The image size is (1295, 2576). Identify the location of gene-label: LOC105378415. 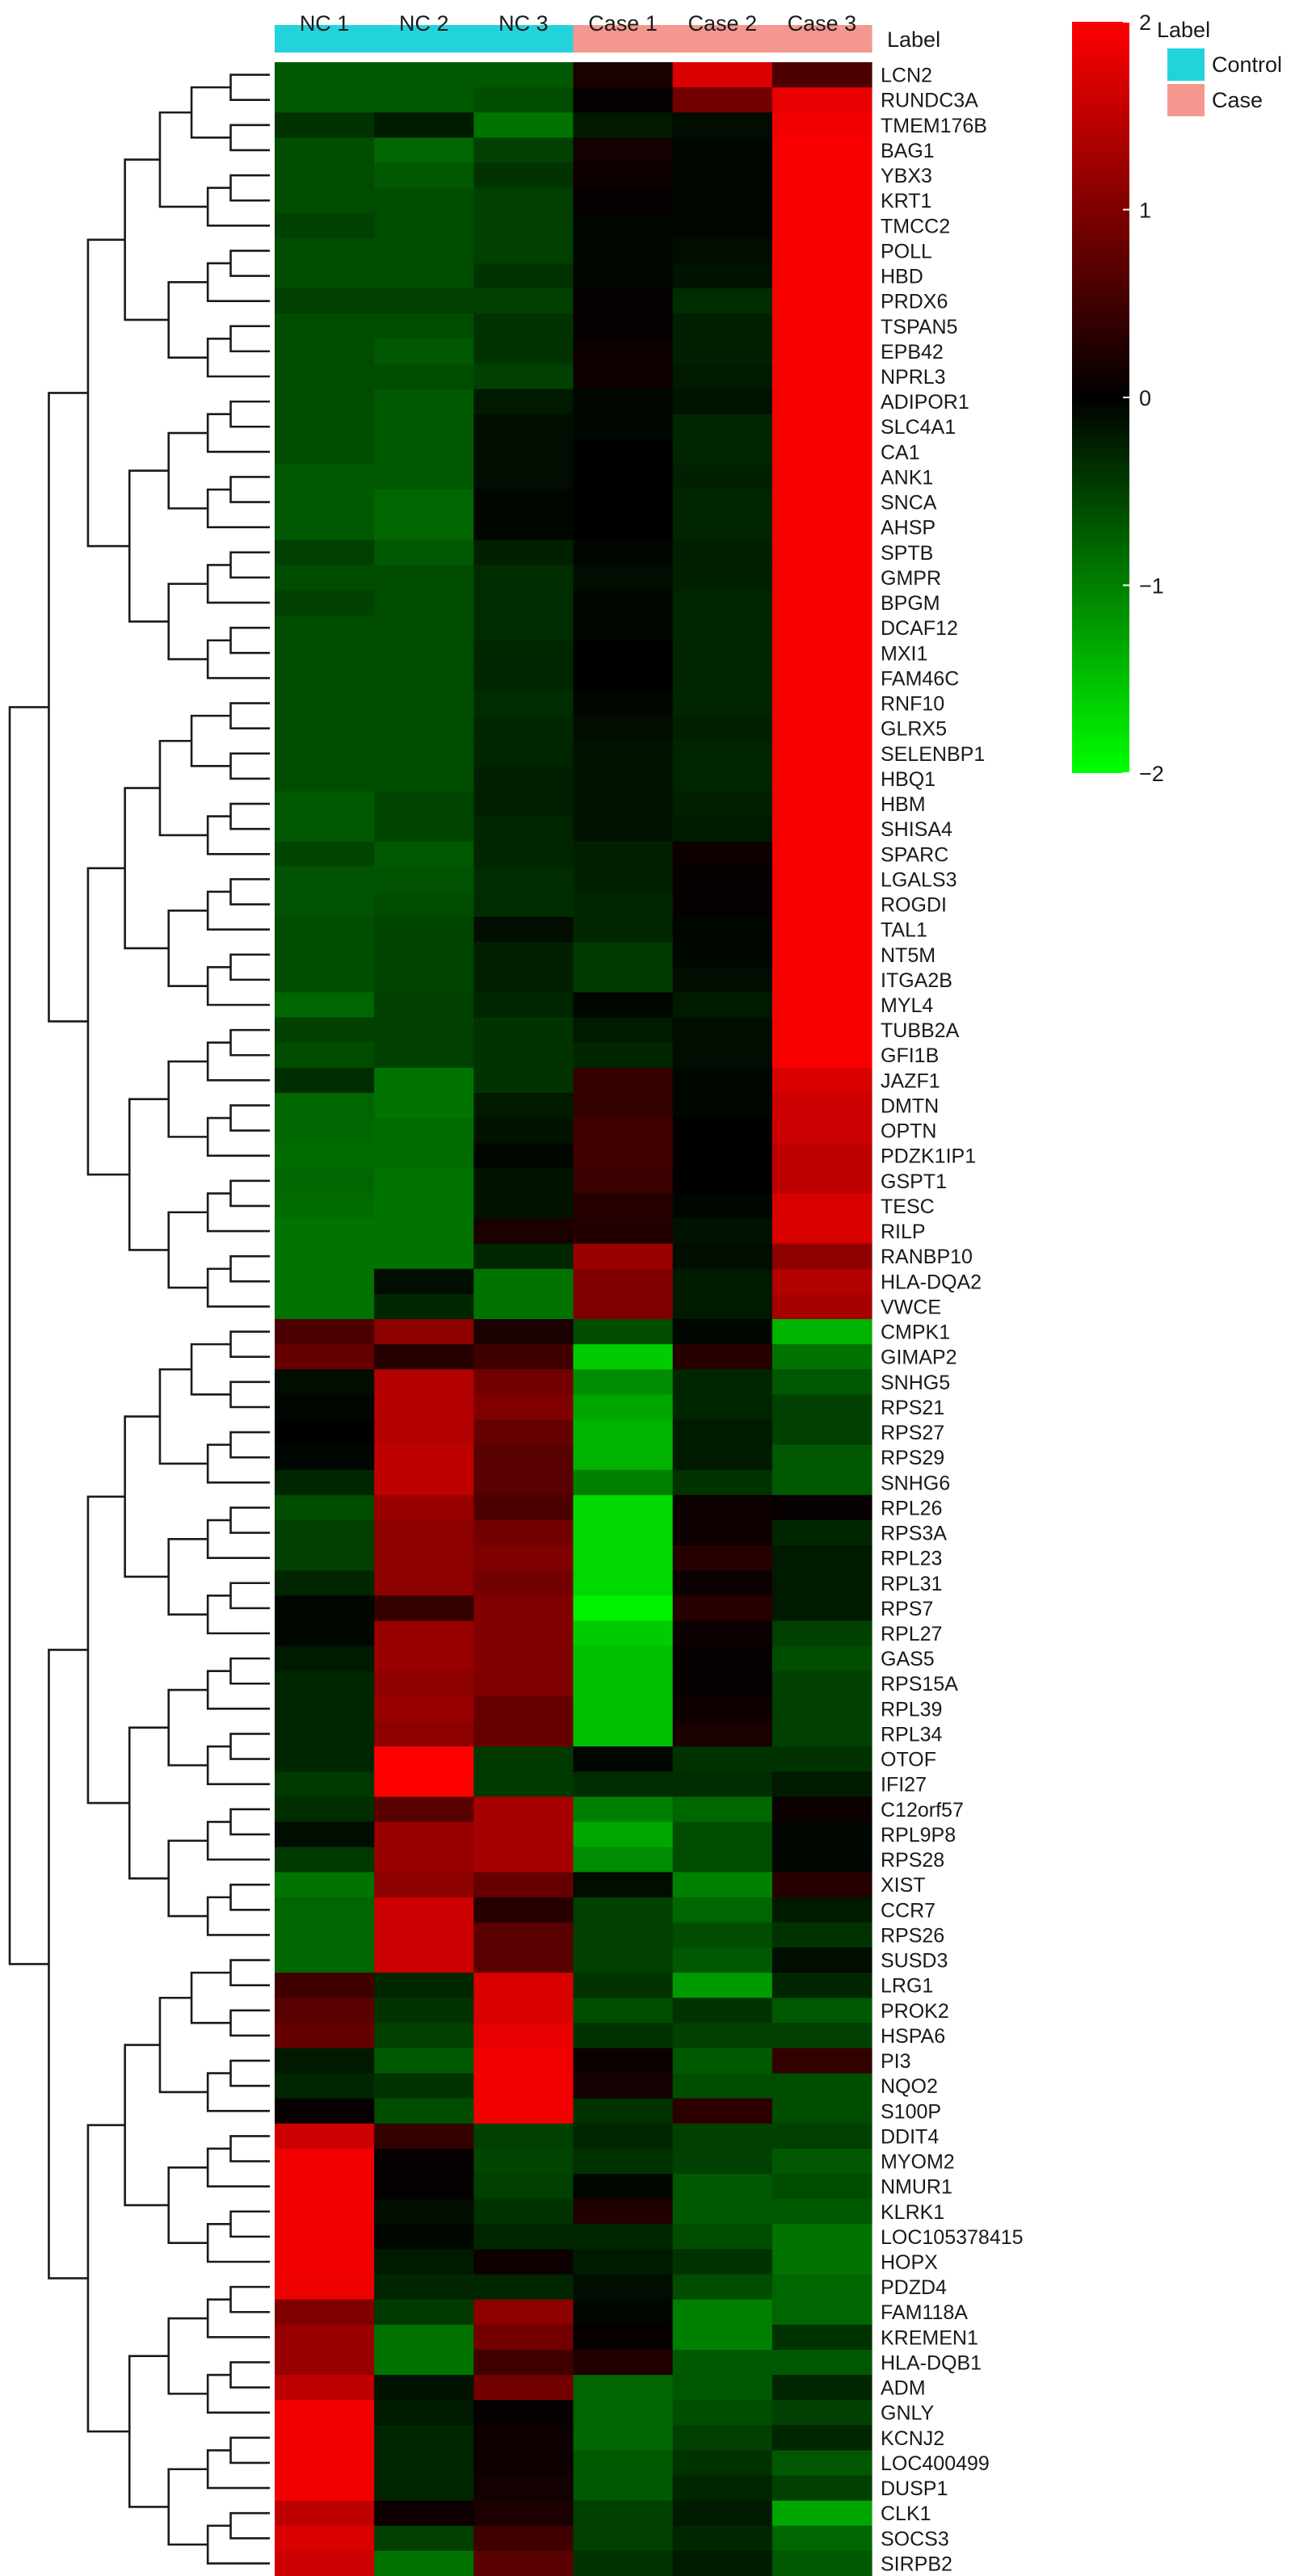
(953, 2237).